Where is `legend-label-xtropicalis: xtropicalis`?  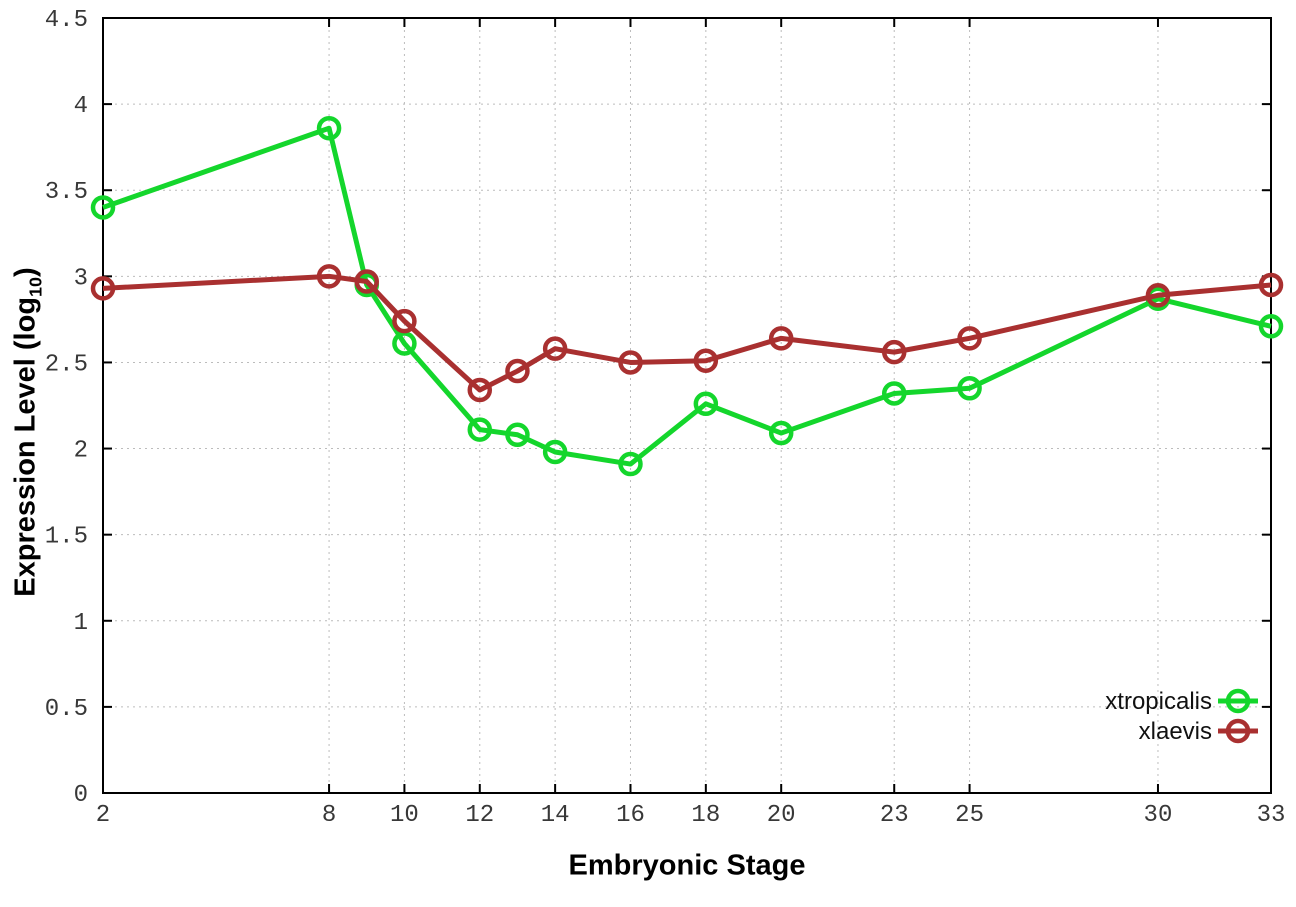 legend-label-xtropicalis: xtropicalis is located at coordinates (1158, 701).